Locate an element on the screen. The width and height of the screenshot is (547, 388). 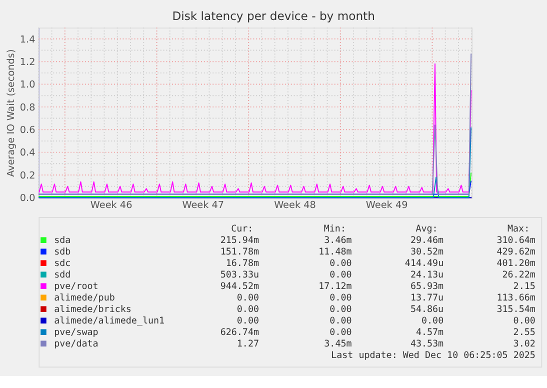
text: Last update: Wed Dec 10 06:25:05 2025 is located at coordinates (433, 355).